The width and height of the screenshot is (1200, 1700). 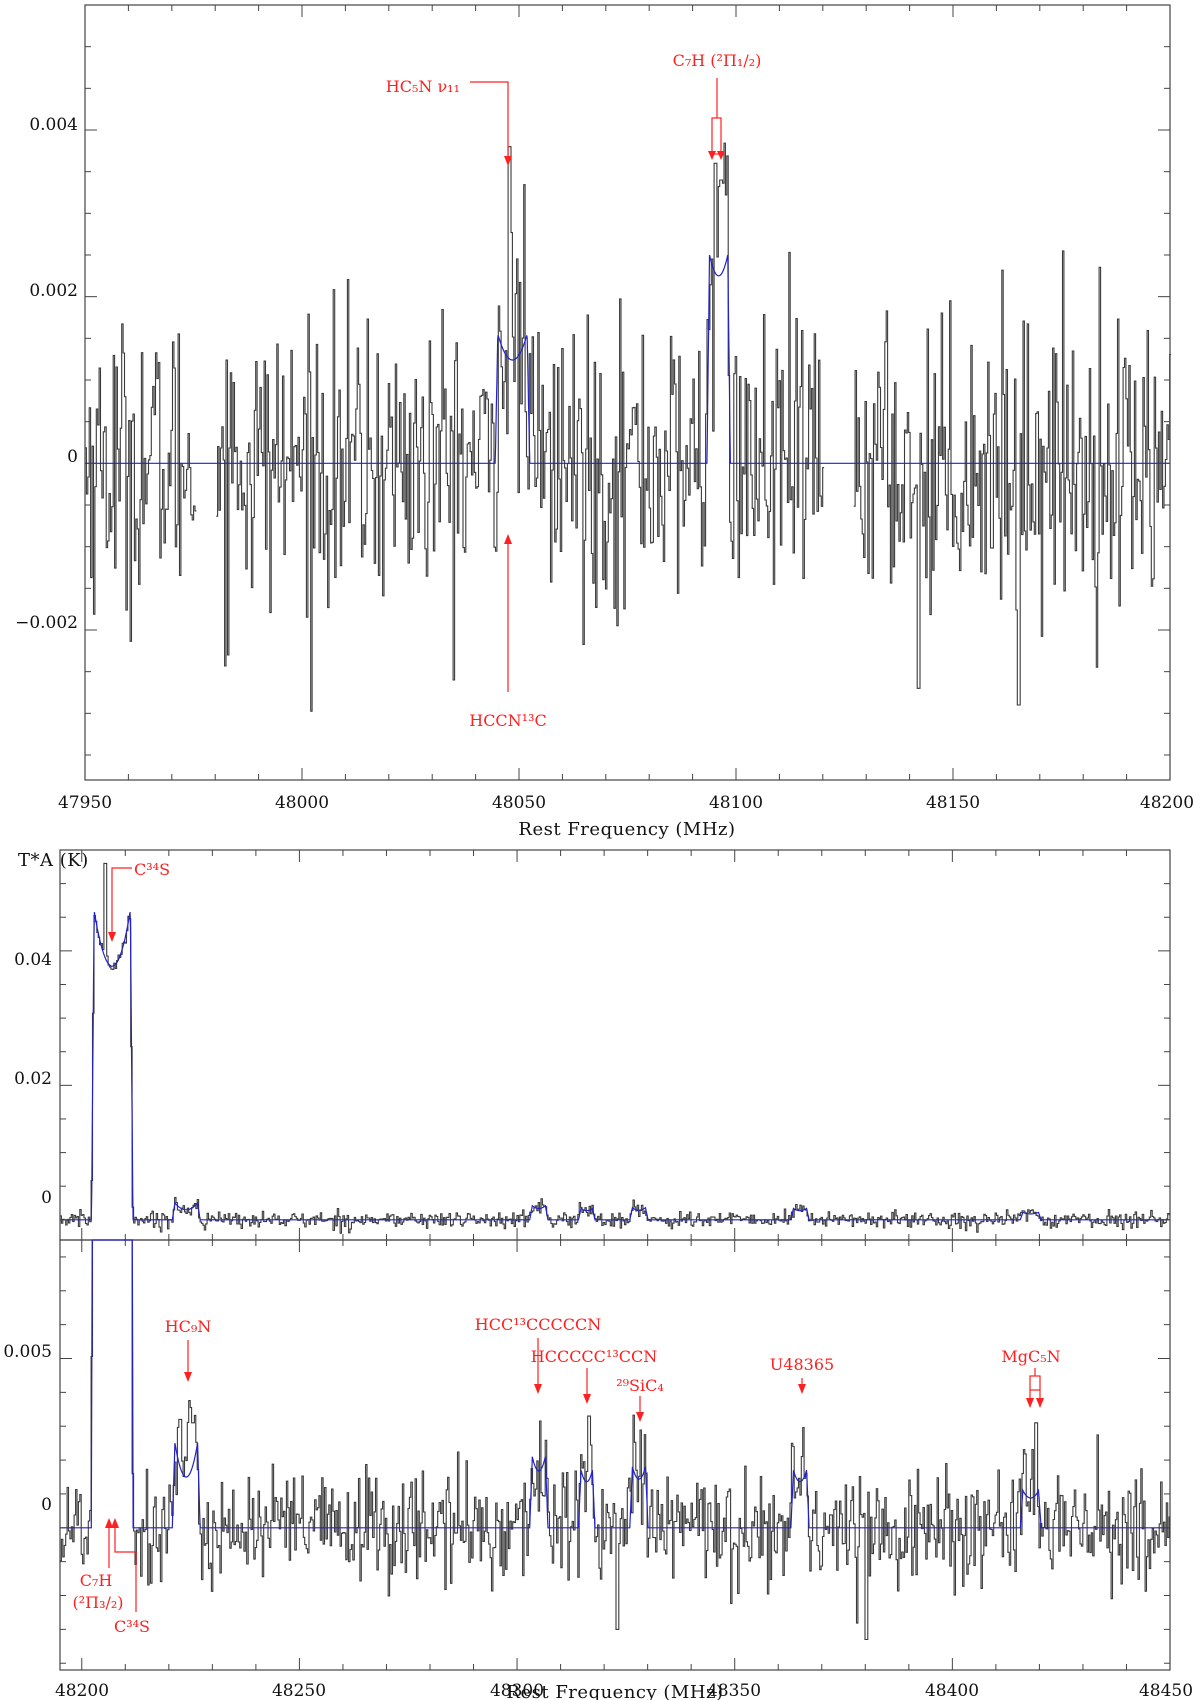 What do you see at coordinates (98, 1565) in the screenshot?
I see `annotation-c7h-2pi32: C₇H (²Π₃/₂)` at bounding box center [98, 1565].